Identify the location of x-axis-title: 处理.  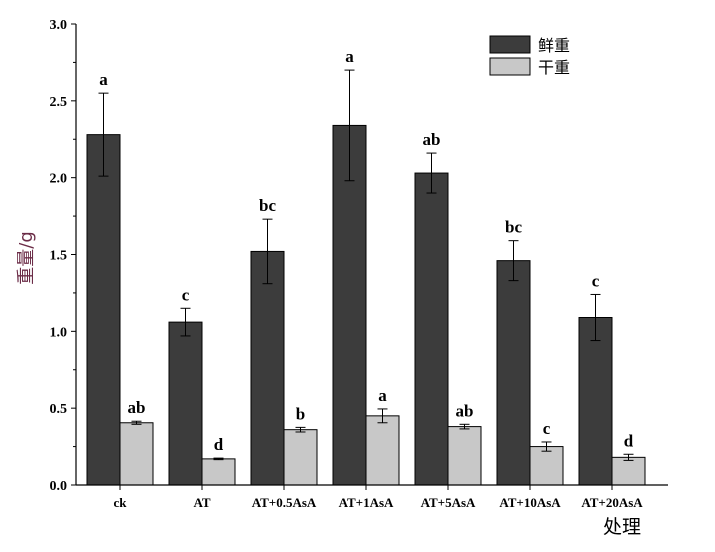
(622, 527).